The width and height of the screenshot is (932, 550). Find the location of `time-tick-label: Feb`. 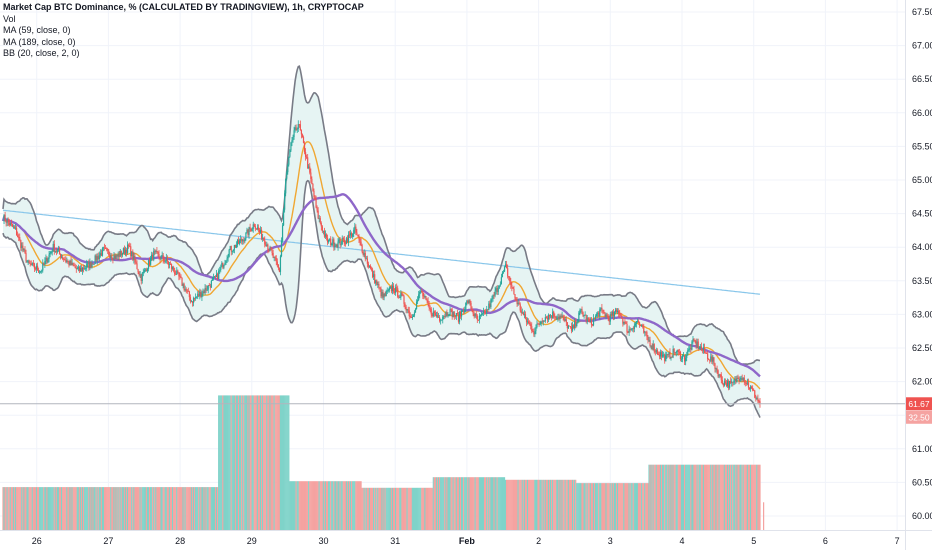

time-tick-label: Feb is located at coordinates (467, 541).